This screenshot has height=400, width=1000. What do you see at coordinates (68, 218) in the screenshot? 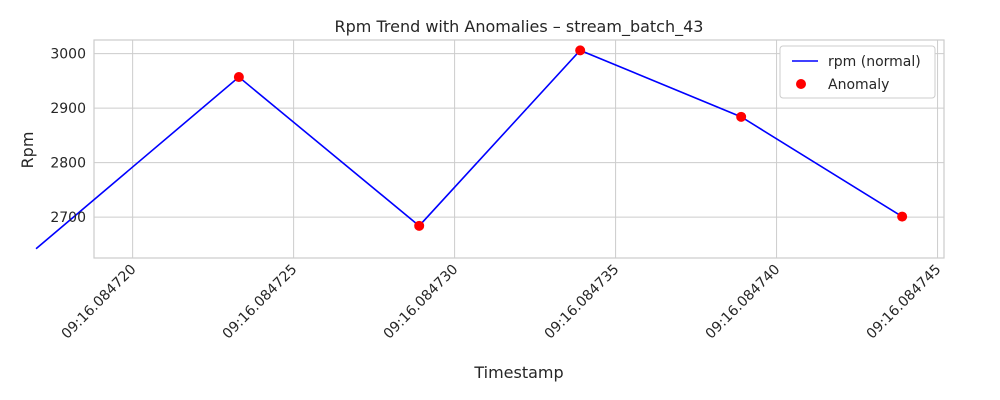
I see `y-tick-label: 2700` at bounding box center [68, 218].